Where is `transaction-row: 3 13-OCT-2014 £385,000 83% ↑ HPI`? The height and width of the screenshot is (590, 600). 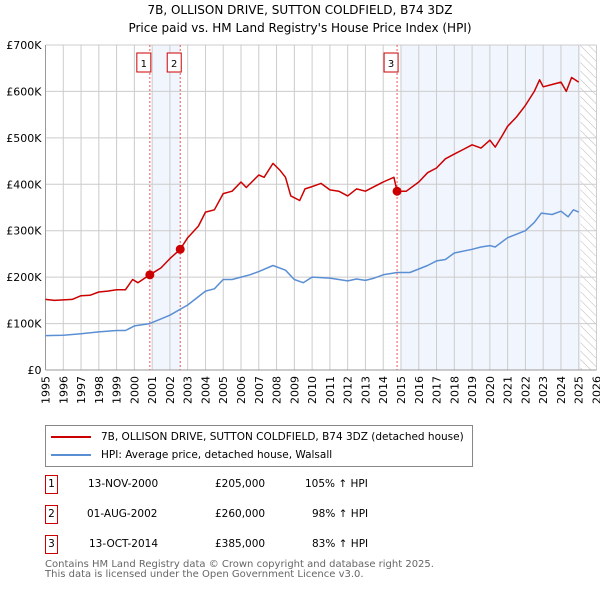 transaction-row: 3 13-OCT-2014 £385,000 83% ↑ HPI is located at coordinates (255, 545).